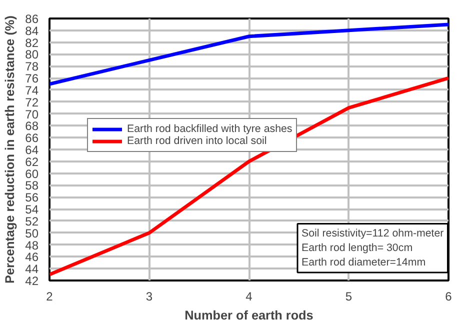 The height and width of the screenshot is (331, 476). I want to click on y-tick-label: 66, so click(32, 138).